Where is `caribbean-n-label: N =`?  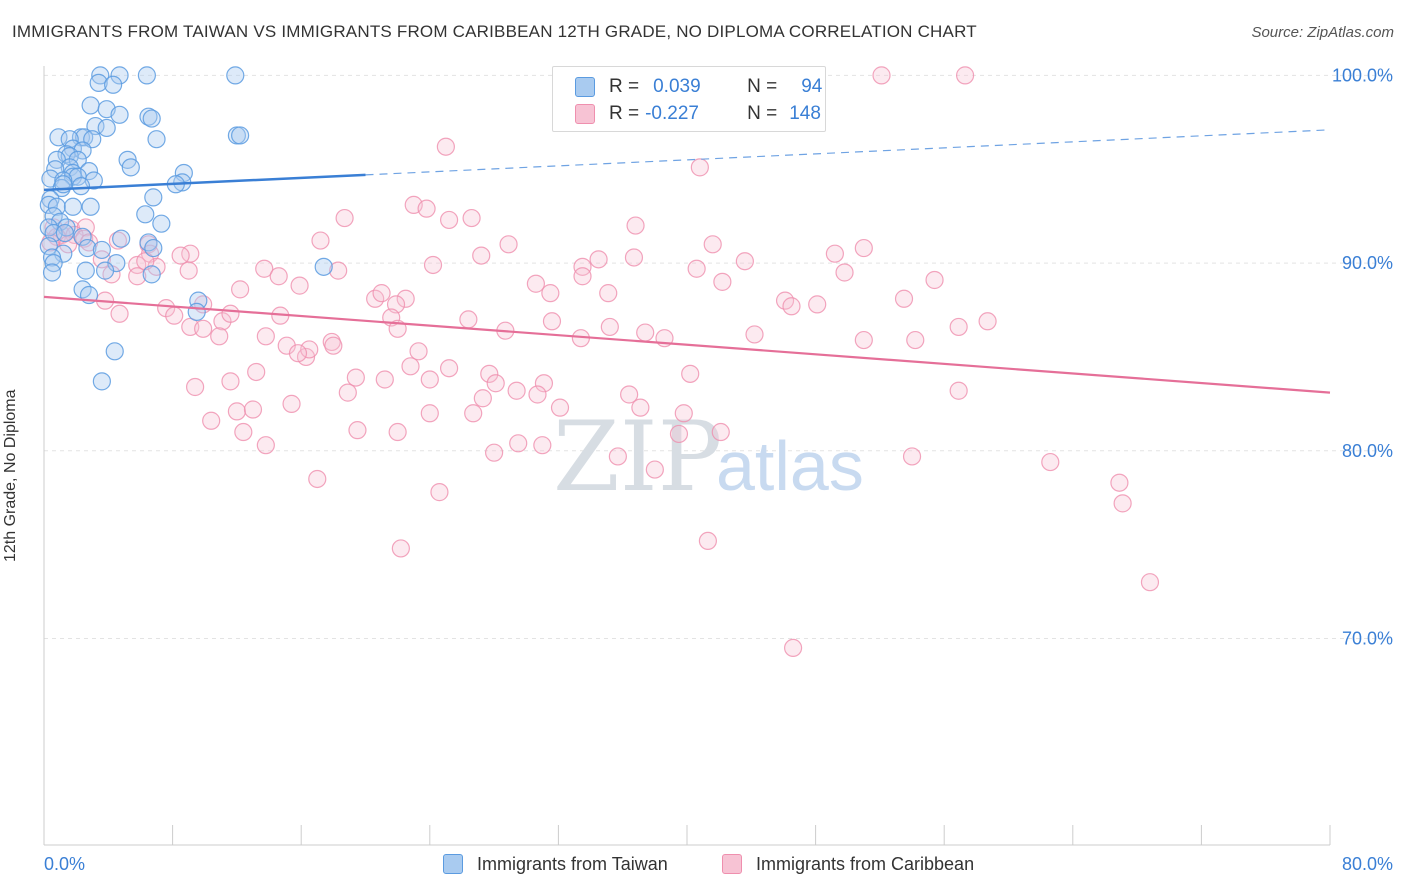
caribbean-n-label: N = is located at coordinates (762, 113).